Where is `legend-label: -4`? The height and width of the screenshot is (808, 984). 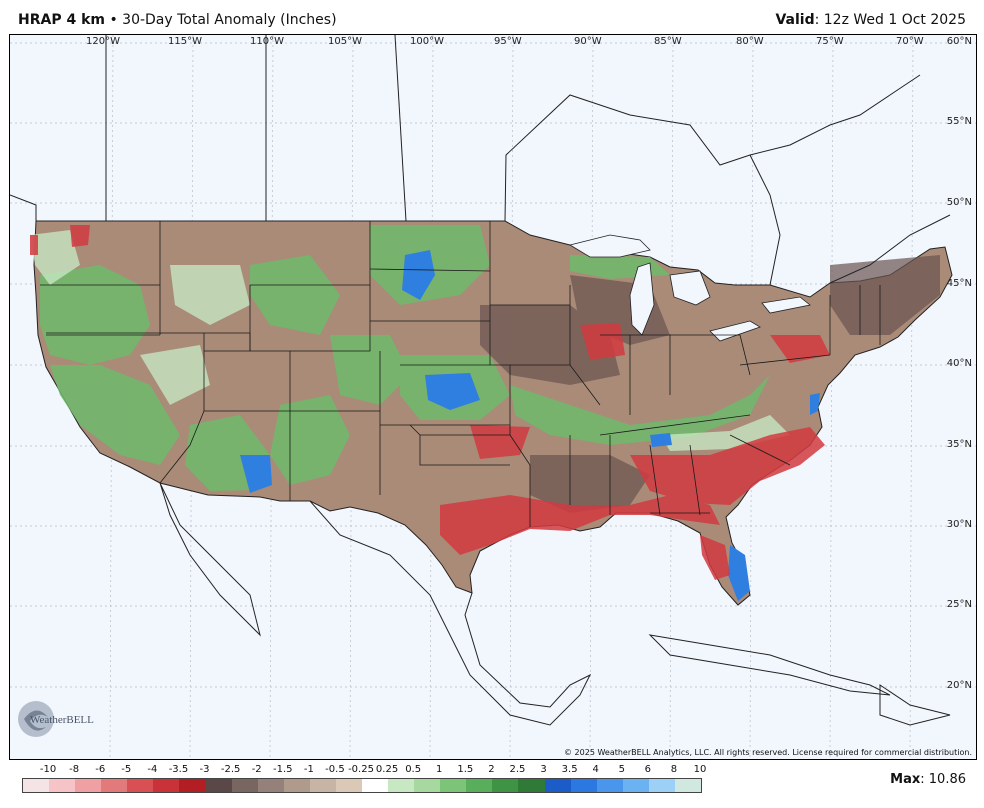
legend-label: -4 is located at coordinates (152, 769).